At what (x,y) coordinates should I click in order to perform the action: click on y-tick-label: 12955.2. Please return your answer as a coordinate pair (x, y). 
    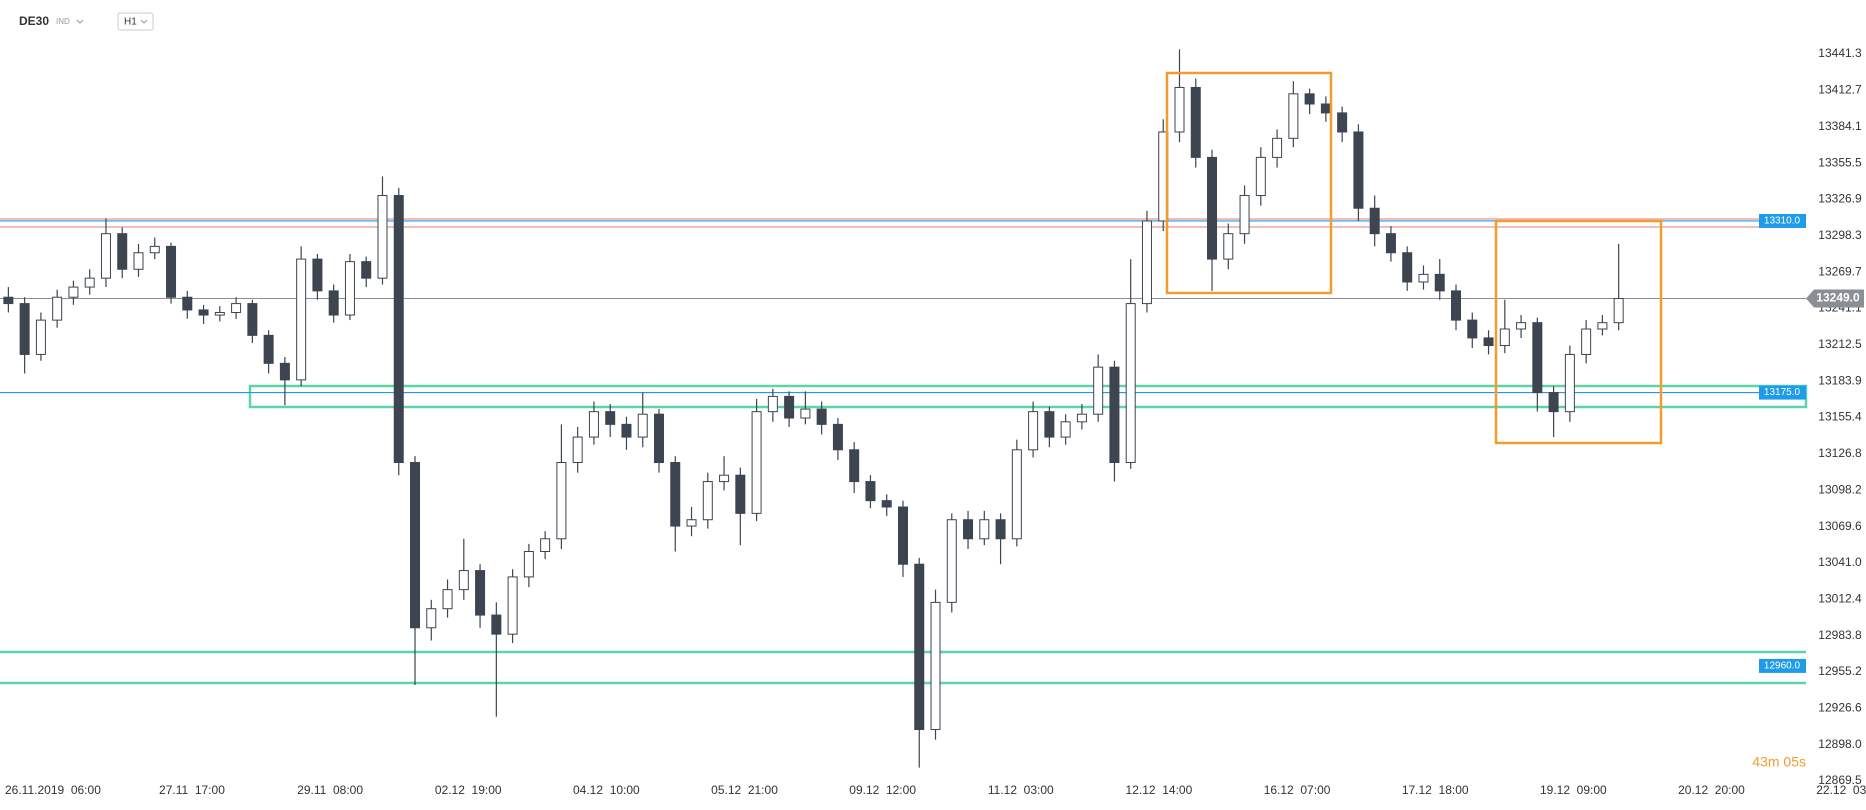
    Looking at the image, I should click on (1840, 671).